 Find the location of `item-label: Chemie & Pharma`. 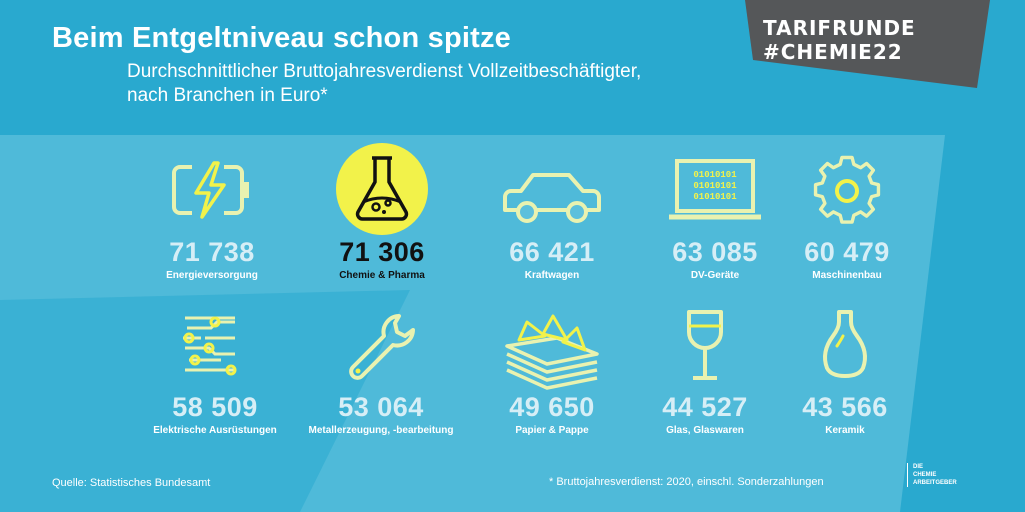

item-label: Chemie & Pharma is located at coordinates (382, 275).